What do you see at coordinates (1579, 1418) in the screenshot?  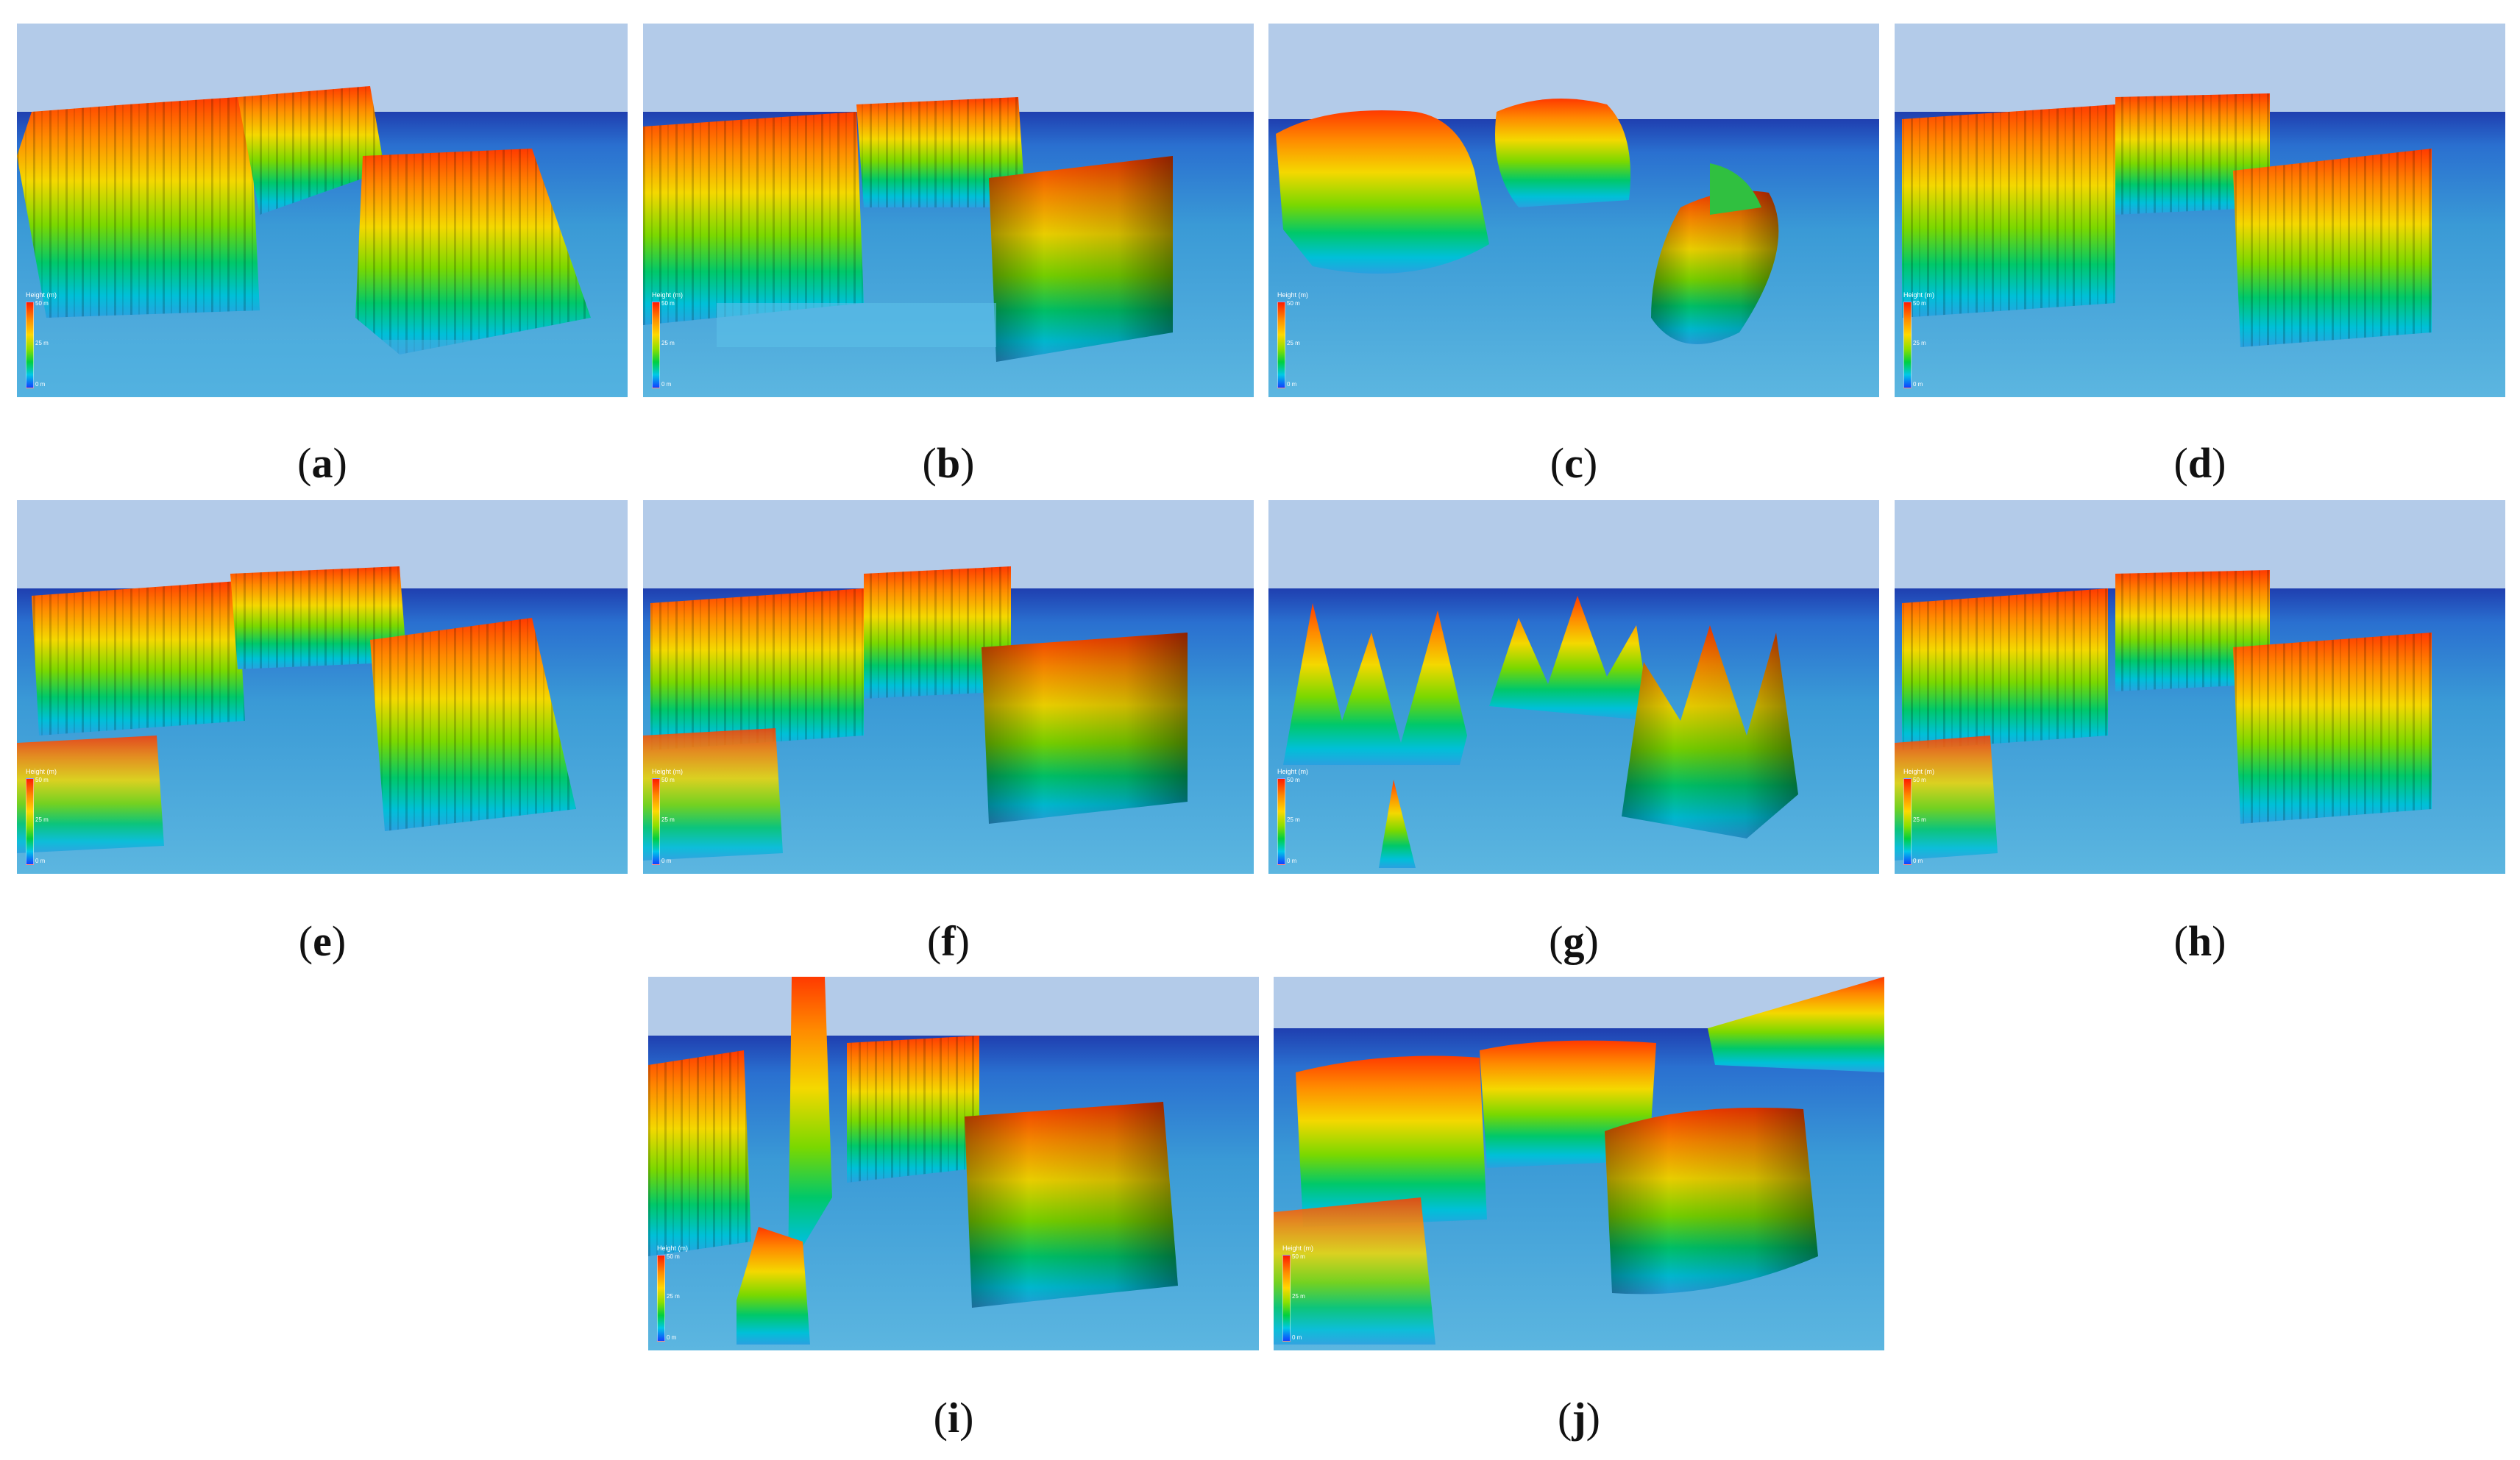 I see `caption-j: (j)` at bounding box center [1579, 1418].